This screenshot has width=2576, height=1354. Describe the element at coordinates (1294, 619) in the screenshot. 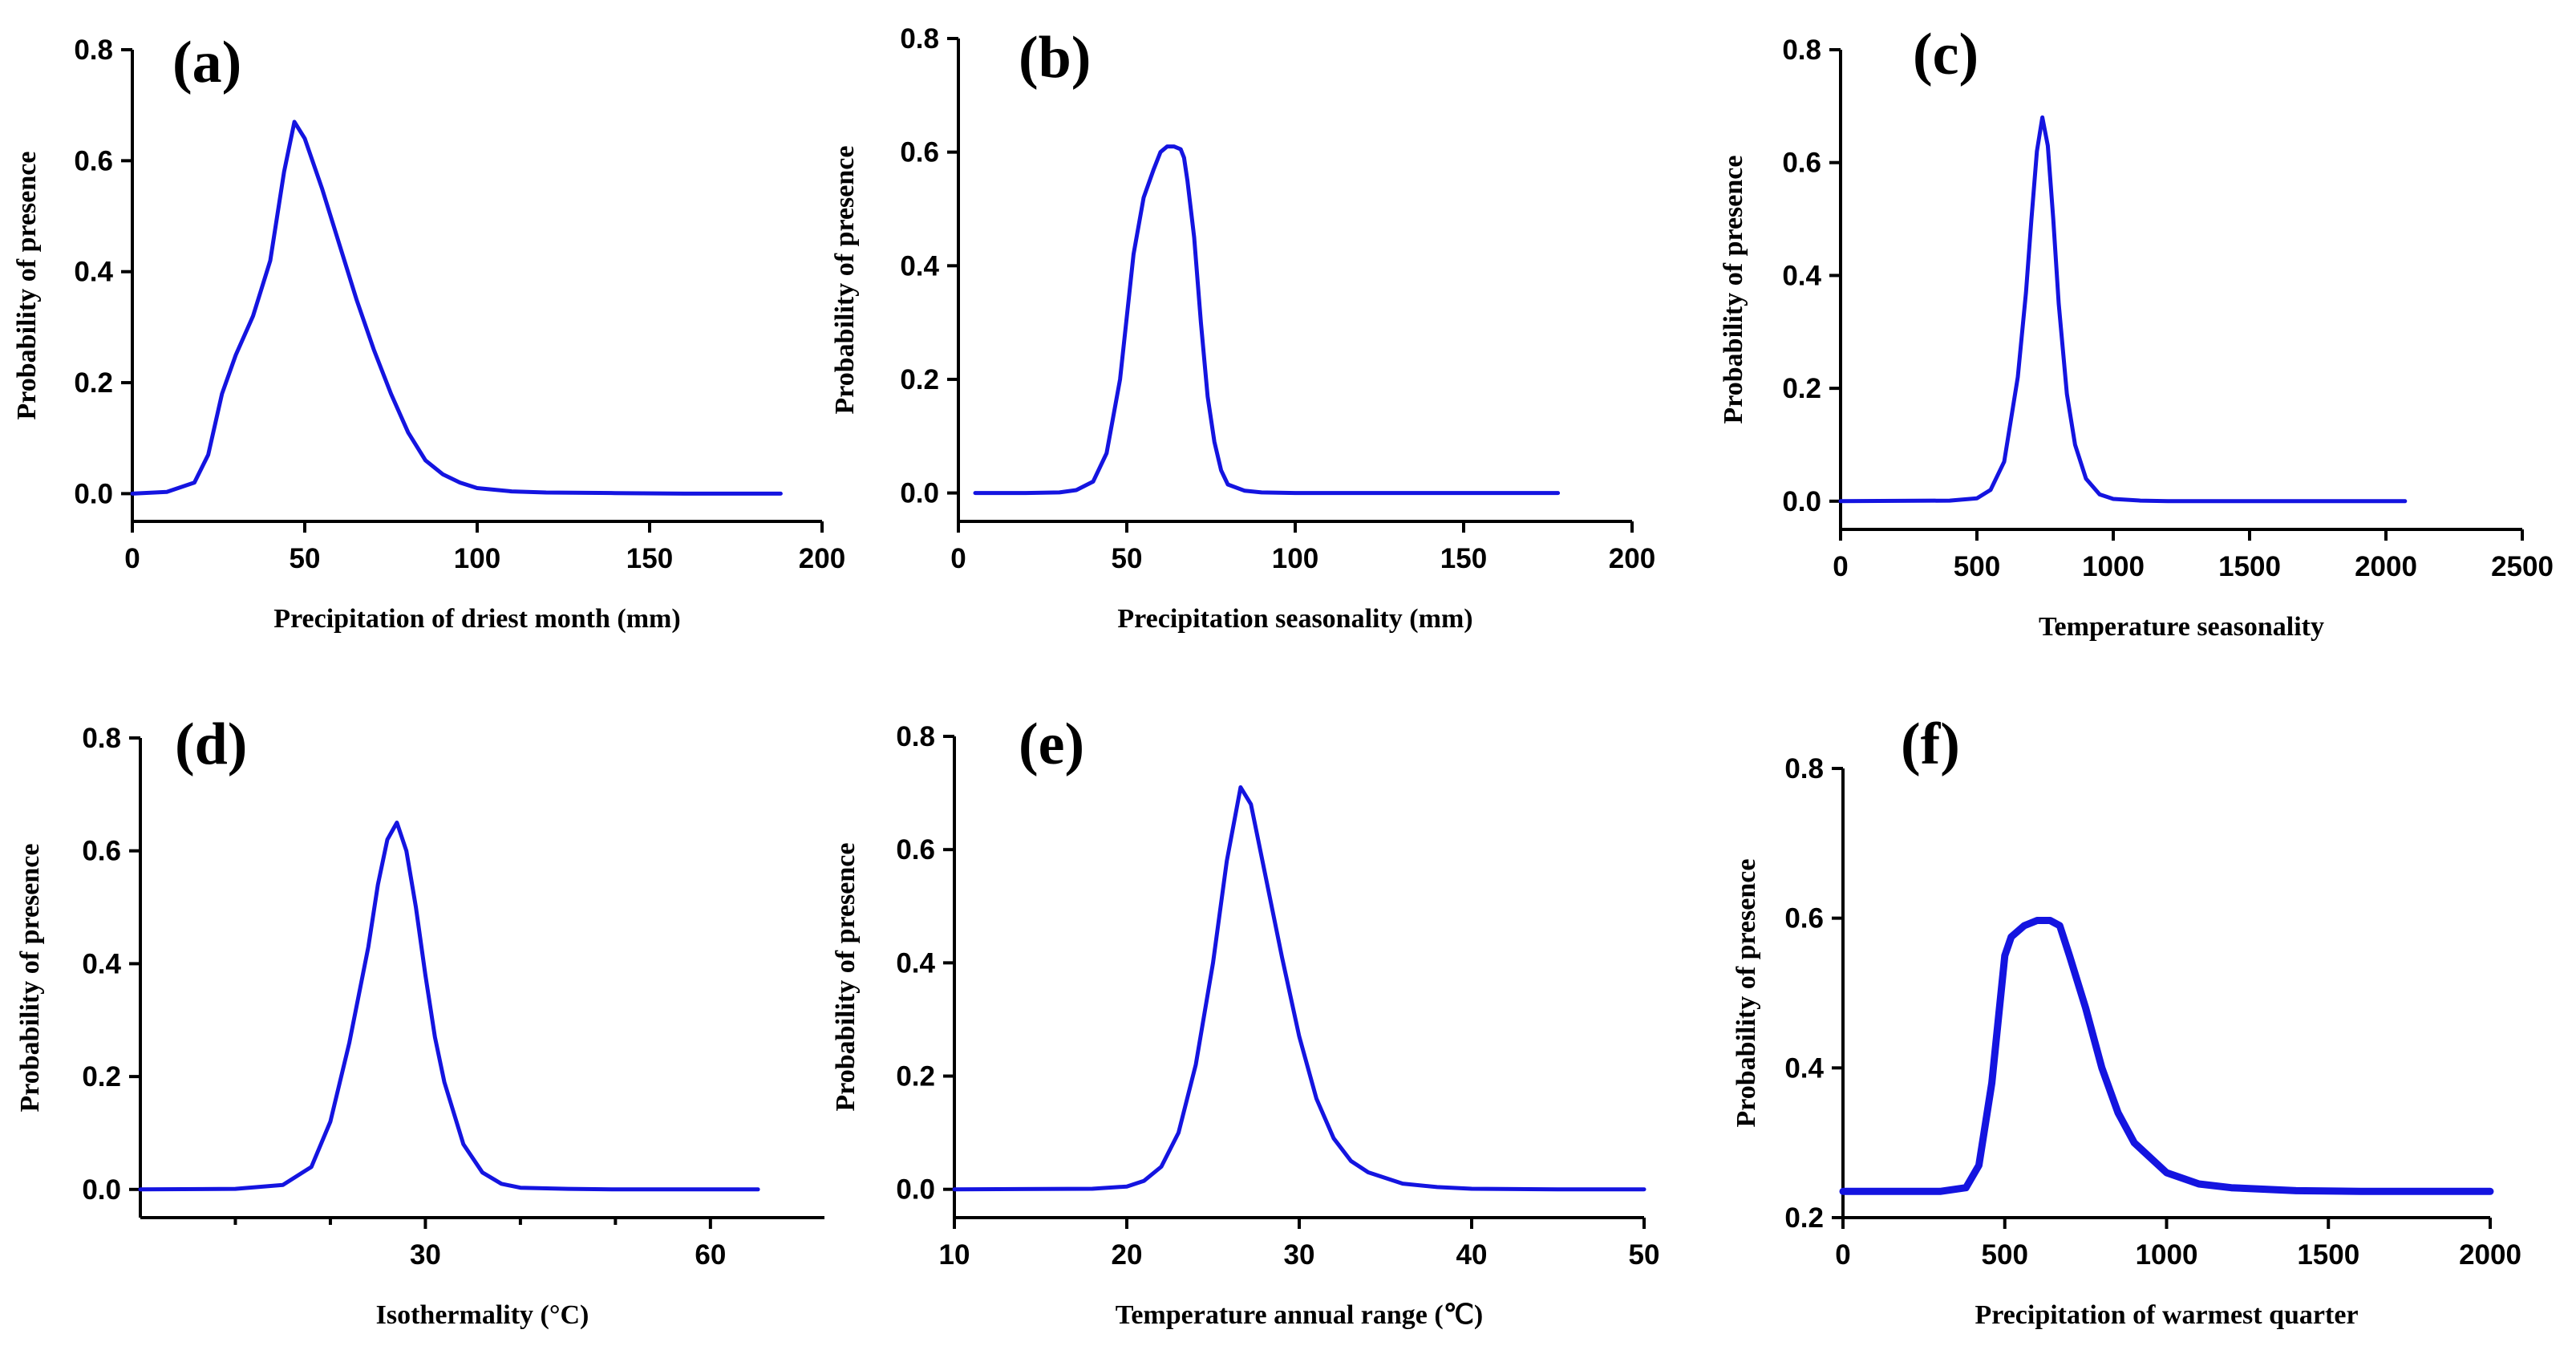

I see `x-axis-title: Precipitation seasonality (mm)` at that location.